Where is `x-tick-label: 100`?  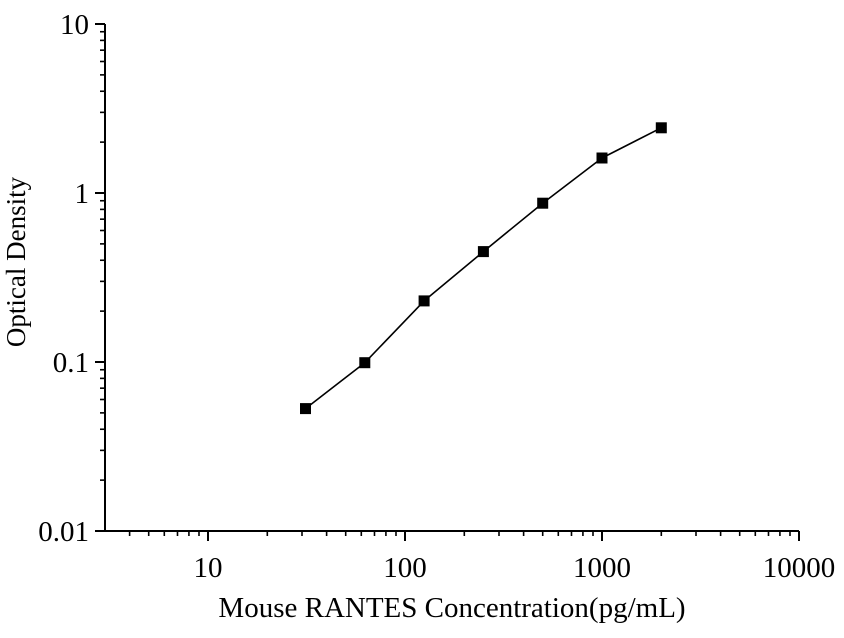 x-tick-label: 100 is located at coordinates (405, 568).